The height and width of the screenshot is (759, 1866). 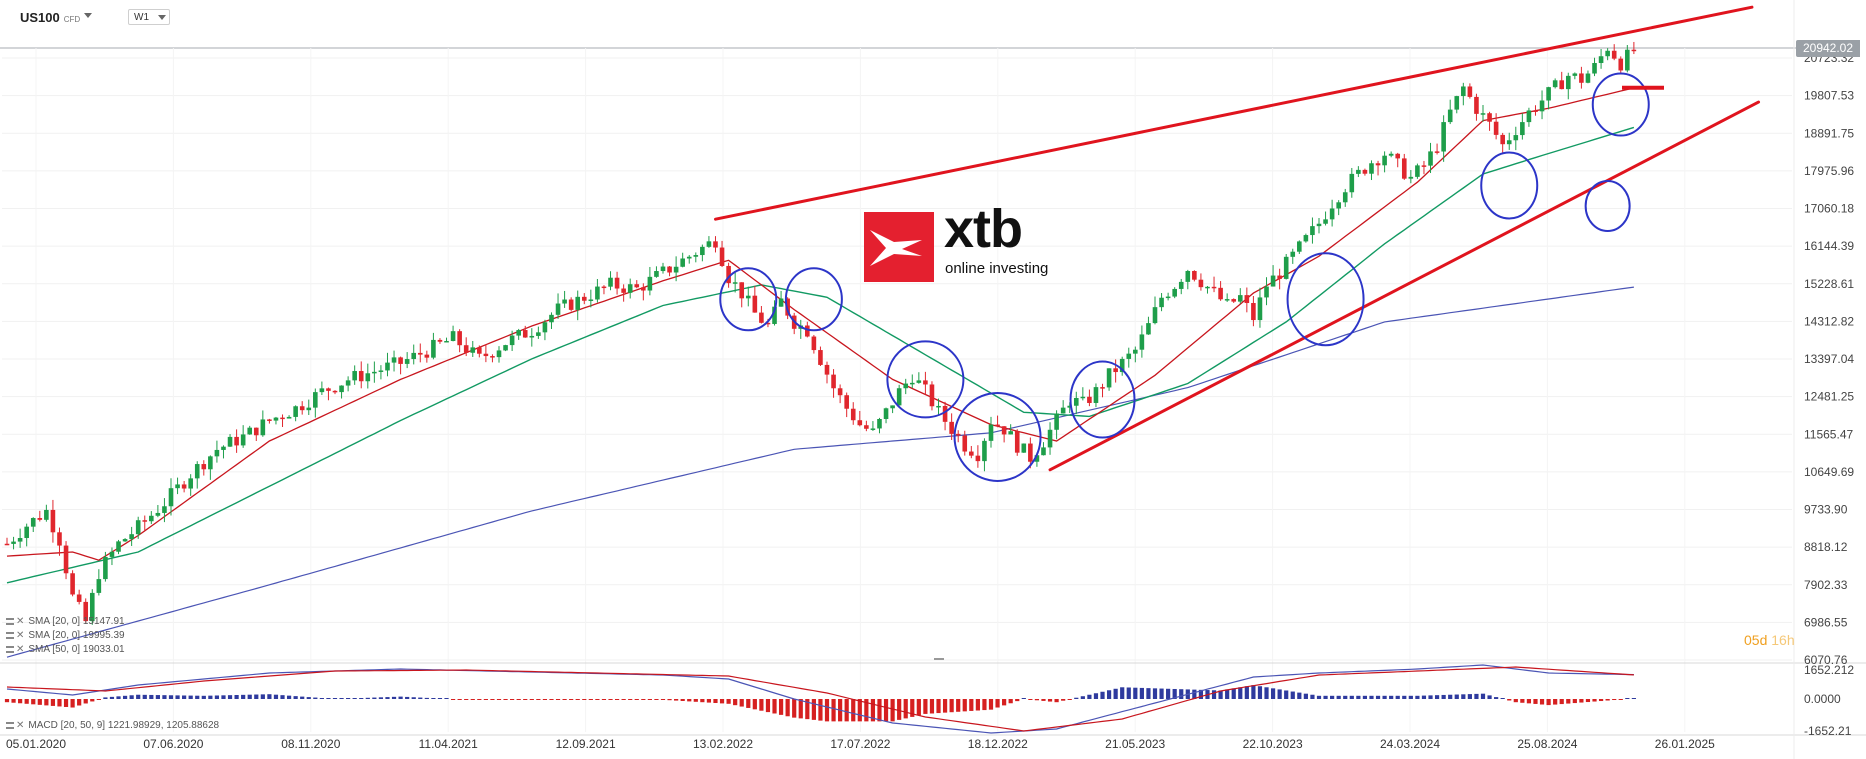 I want to click on date-tick-label: 05.01.2020, so click(x=36, y=744).